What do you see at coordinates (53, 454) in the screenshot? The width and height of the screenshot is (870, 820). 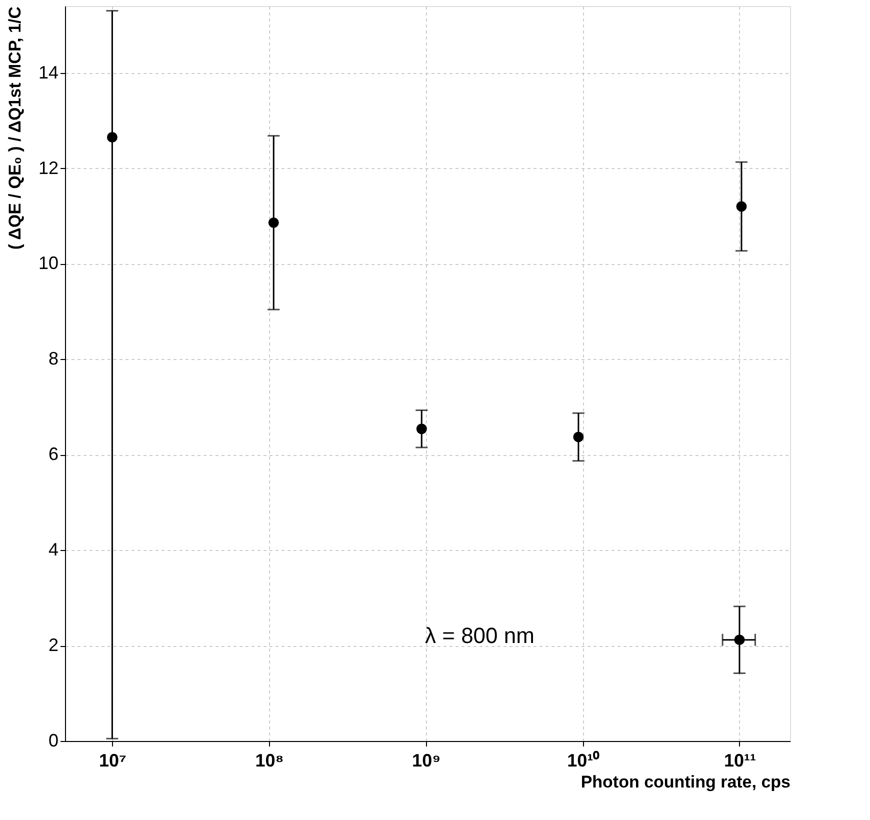 I see `y-tick-label: 6` at bounding box center [53, 454].